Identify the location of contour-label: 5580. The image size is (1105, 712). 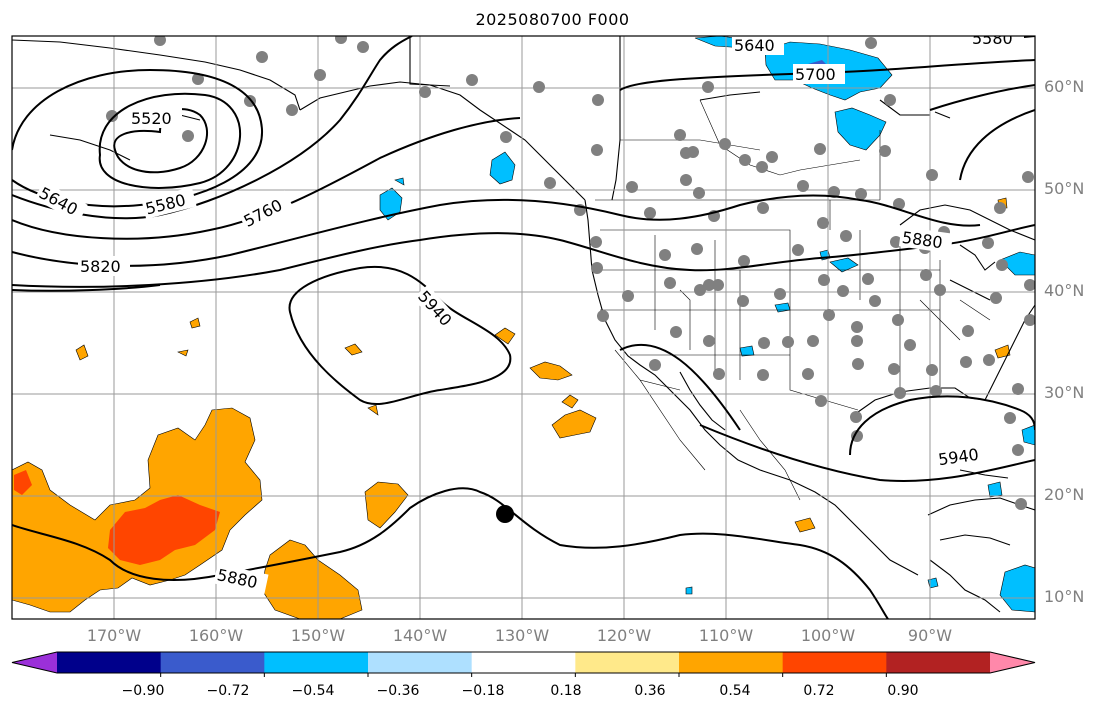
(992, 38).